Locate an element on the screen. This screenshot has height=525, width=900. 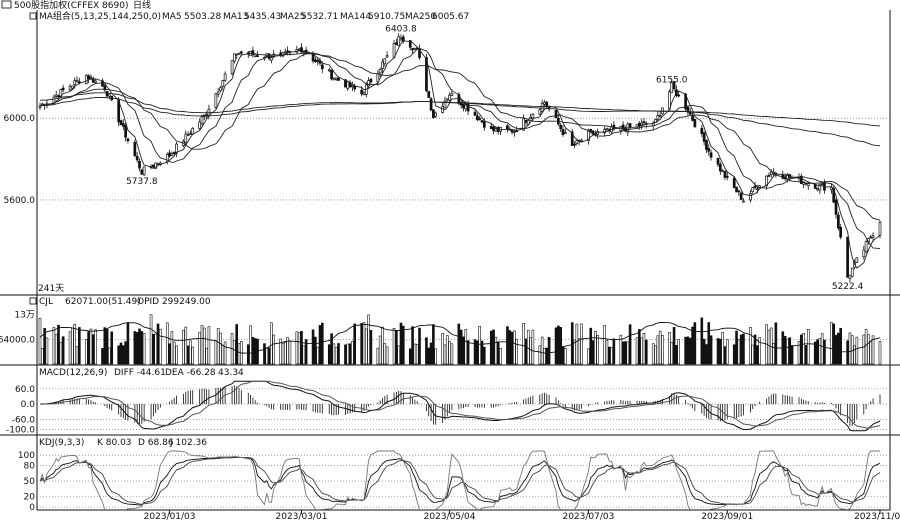
ma144-number: 5910.75 is located at coordinates (386, 17).